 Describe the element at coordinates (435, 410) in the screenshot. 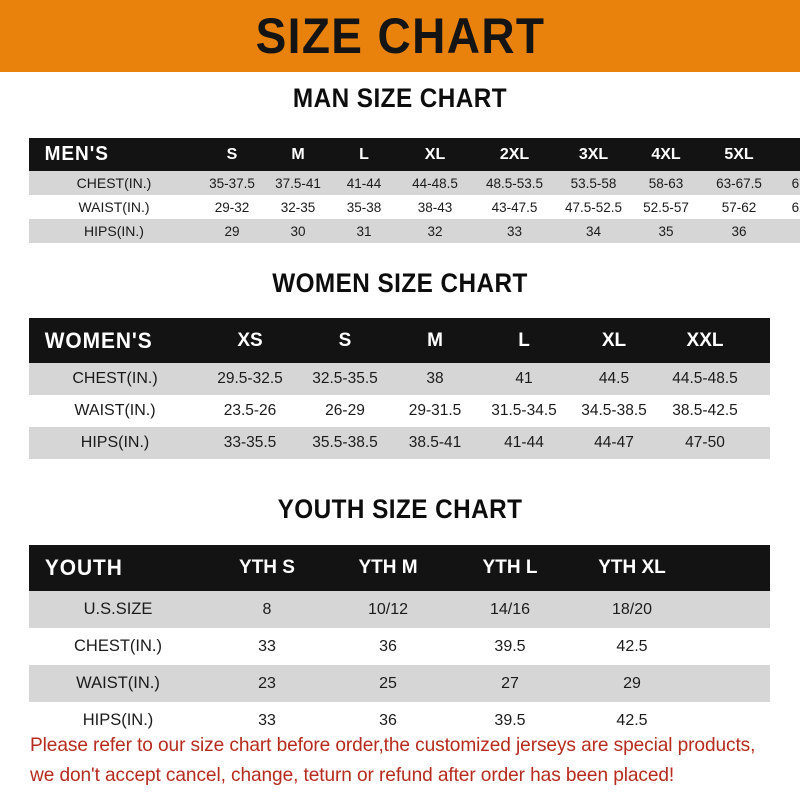

I see `measurement-cell: 29-31.5` at that location.